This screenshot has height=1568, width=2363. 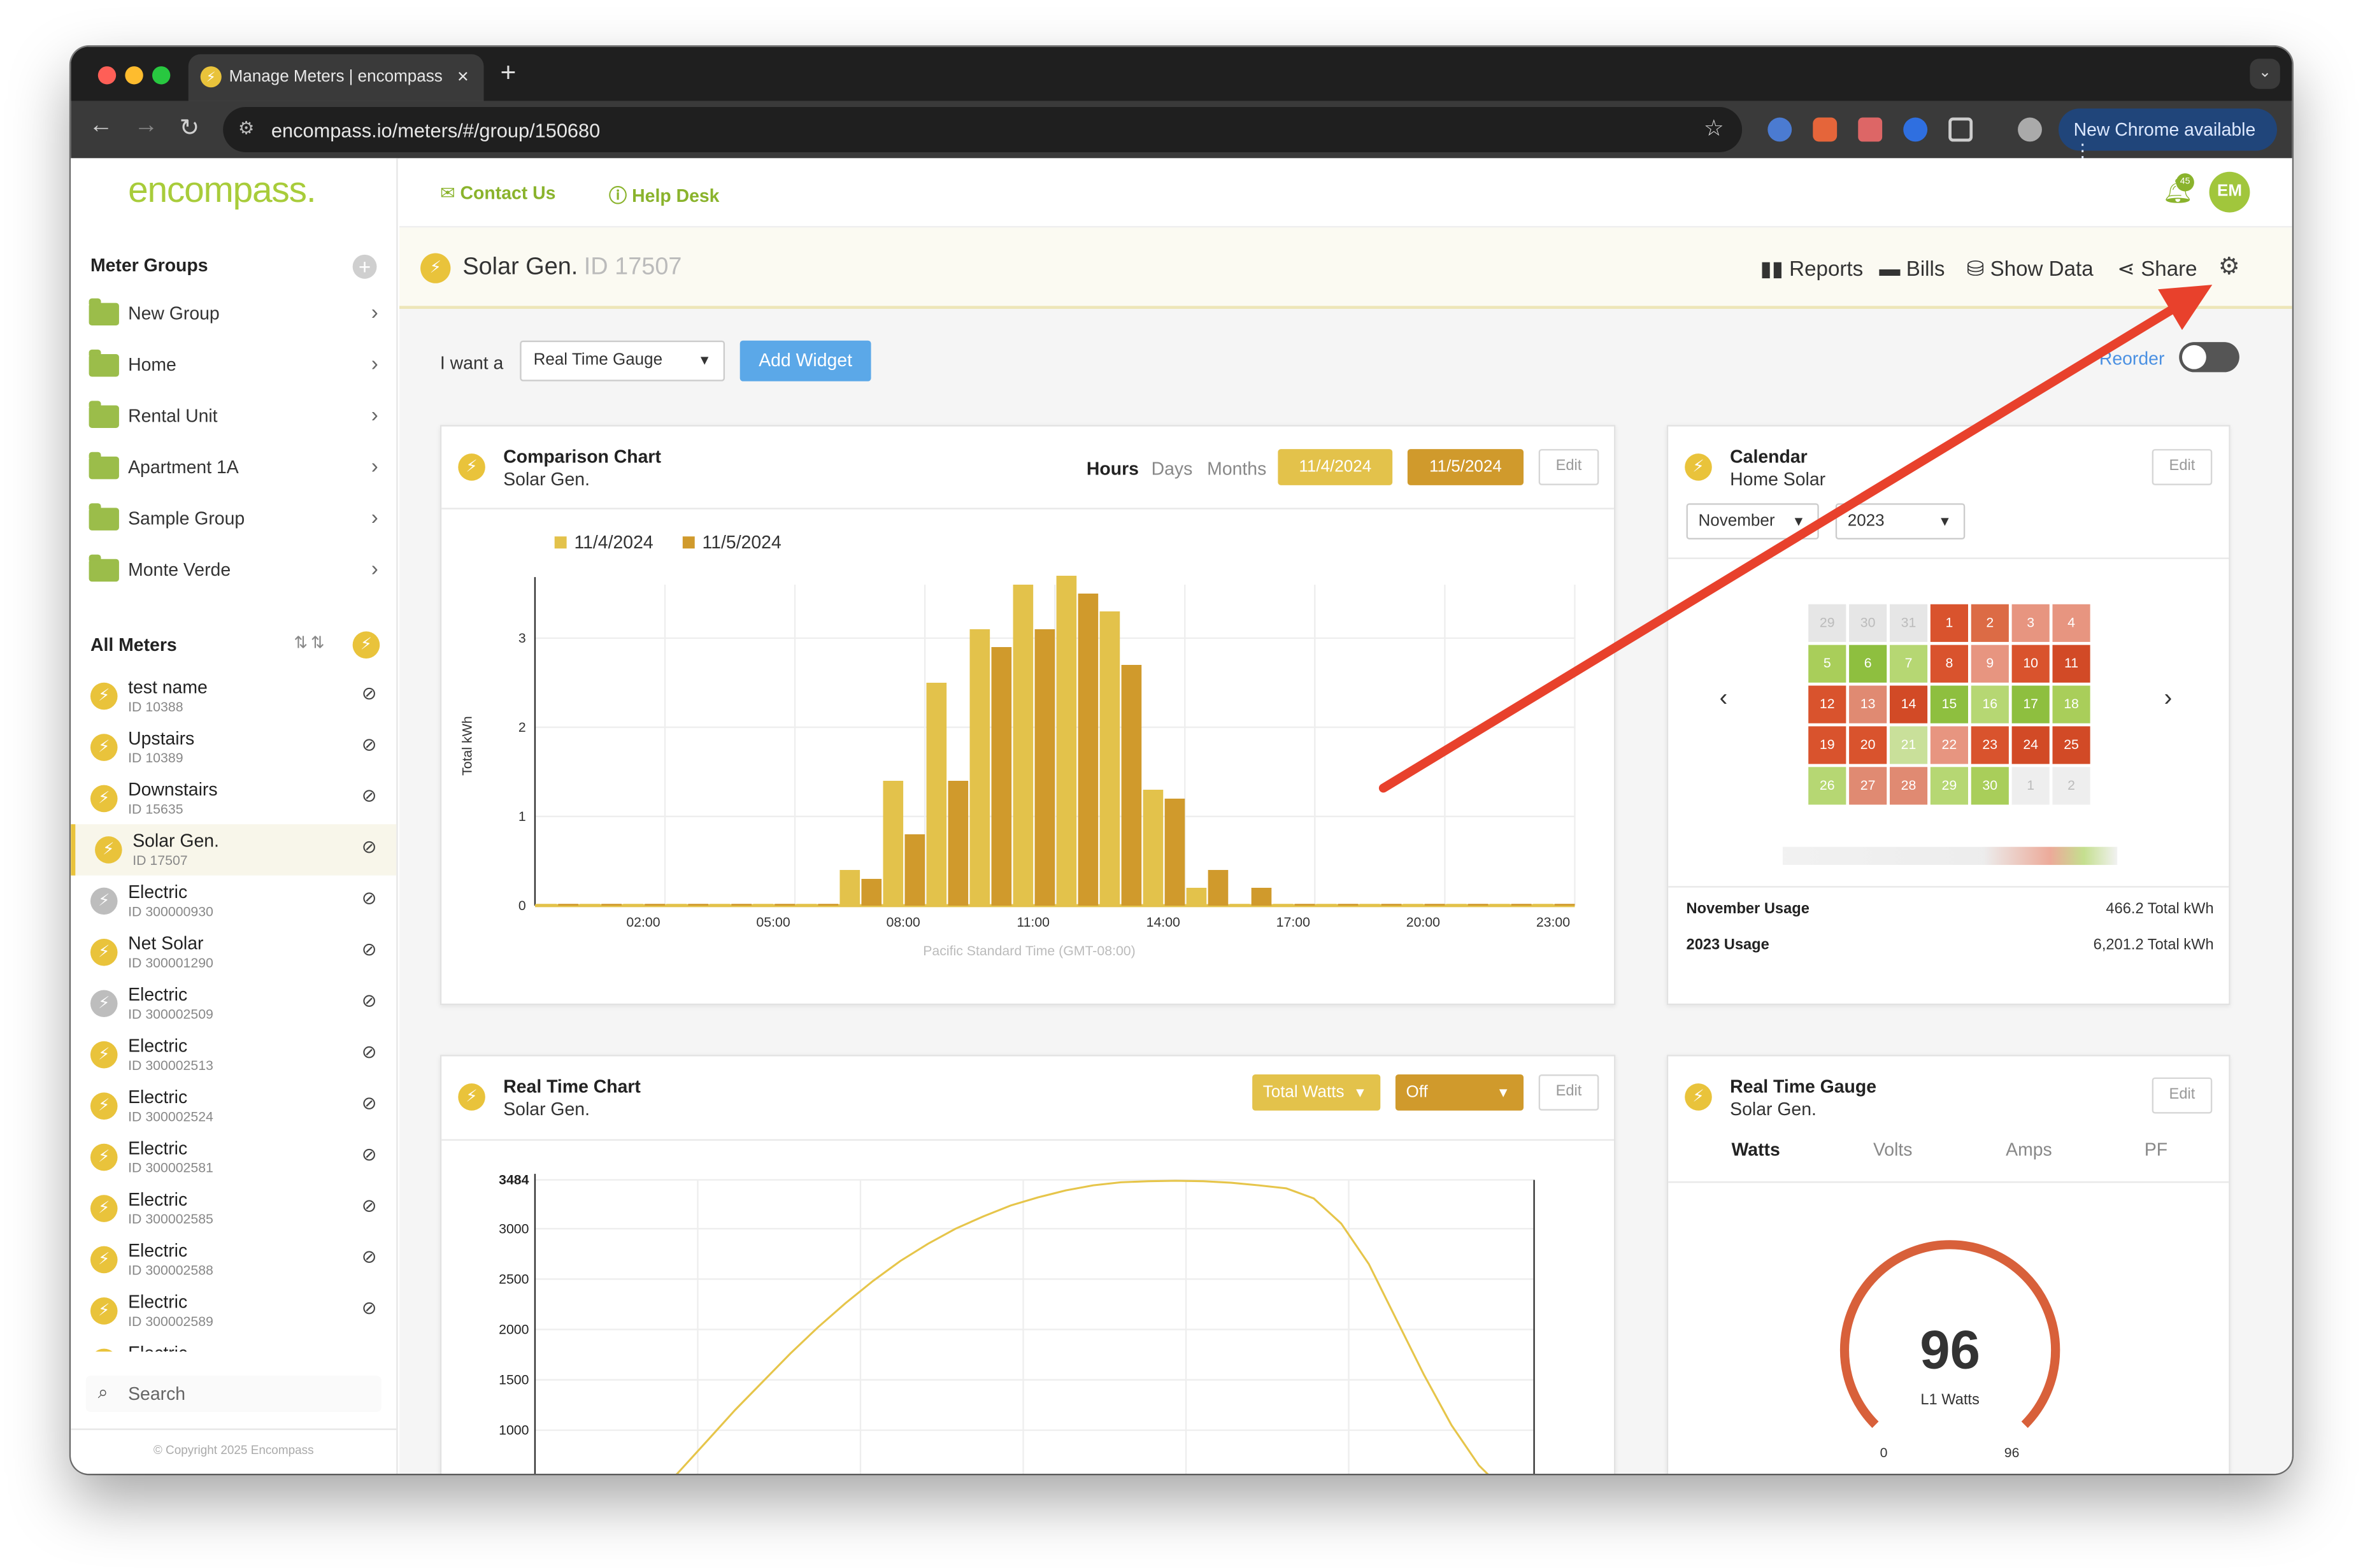 What do you see at coordinates (233, 466) in the screenshot?
I see `group-item: Apartment 1A ›` at bounding box center [233, 466].